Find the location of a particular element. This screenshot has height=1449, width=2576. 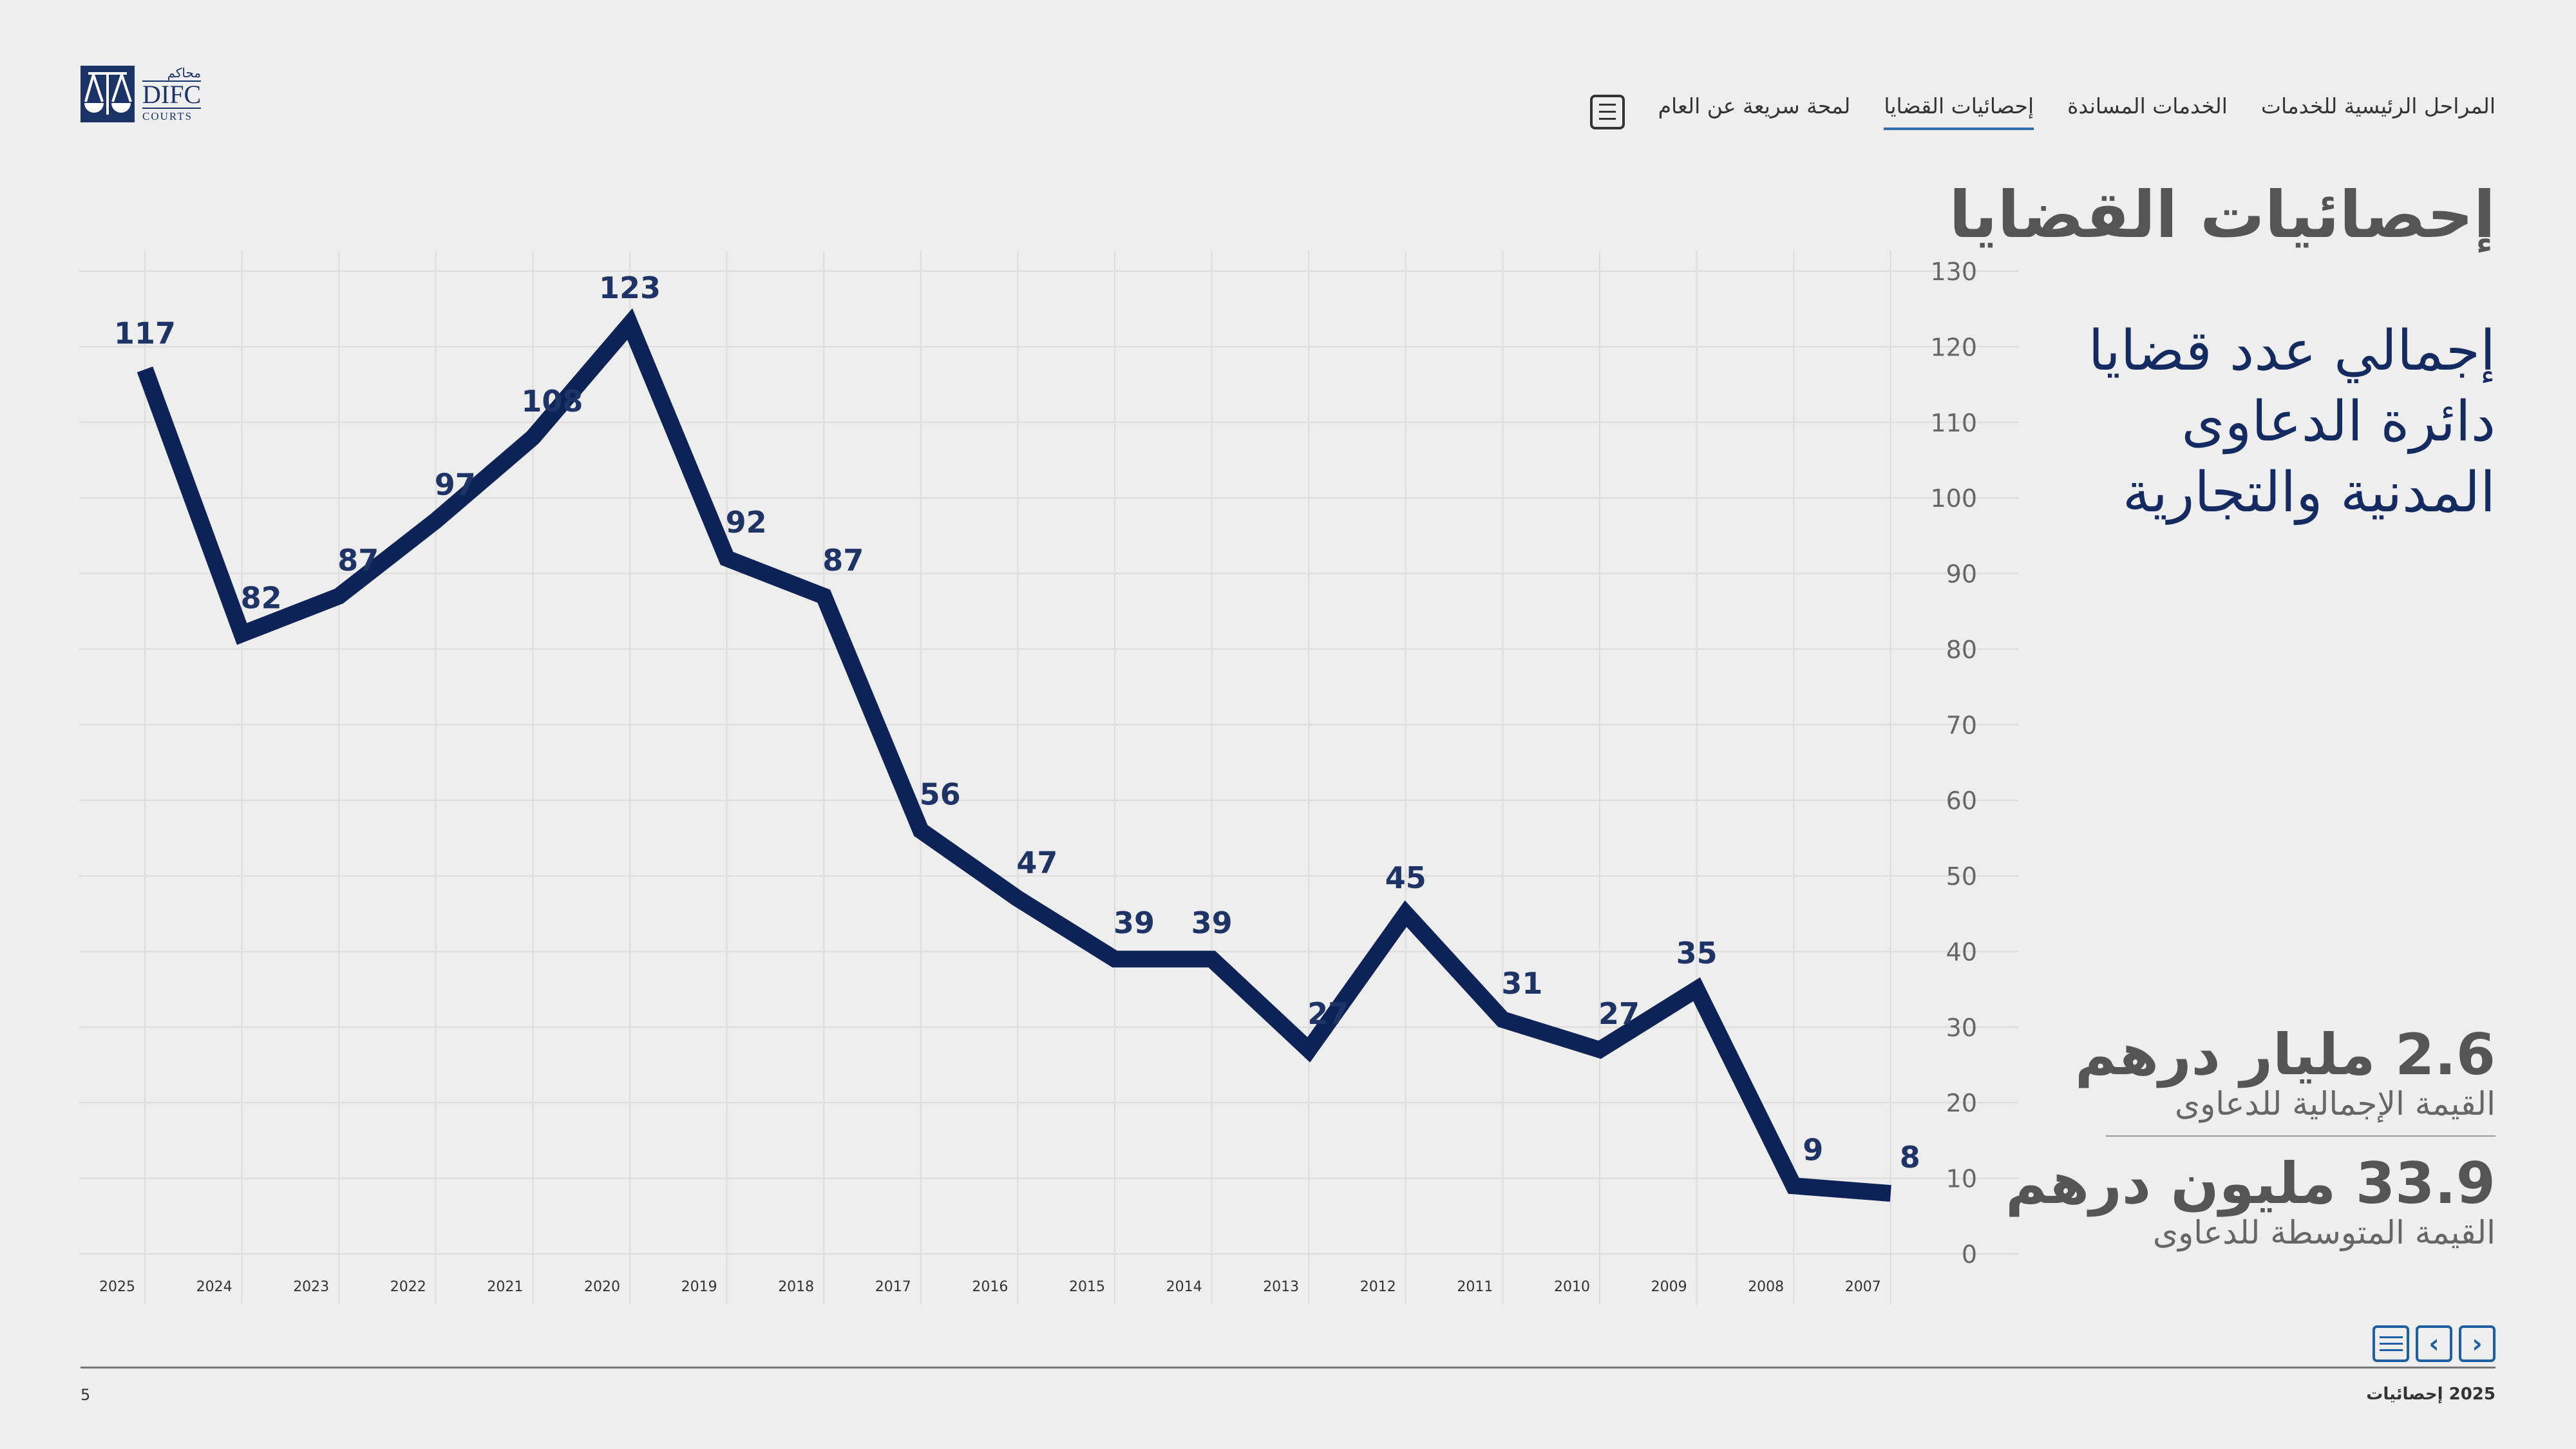

stat-label: القيمة المتوسطة للدعاوى is located at coordinates (2324, 1232).